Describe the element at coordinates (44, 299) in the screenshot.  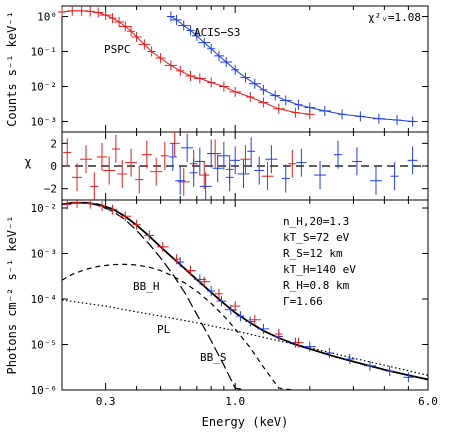
I see `y-tick-label: 10⁻⁴` at that location.